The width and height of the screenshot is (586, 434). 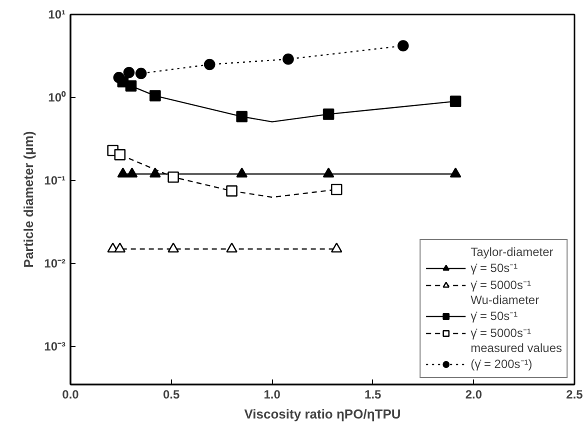 What do you see at coordinates (501, 364) in the screenshot?
I see `legend-label: (γ̇ = 200s⁻¹)` at bounding box center [501, 364].